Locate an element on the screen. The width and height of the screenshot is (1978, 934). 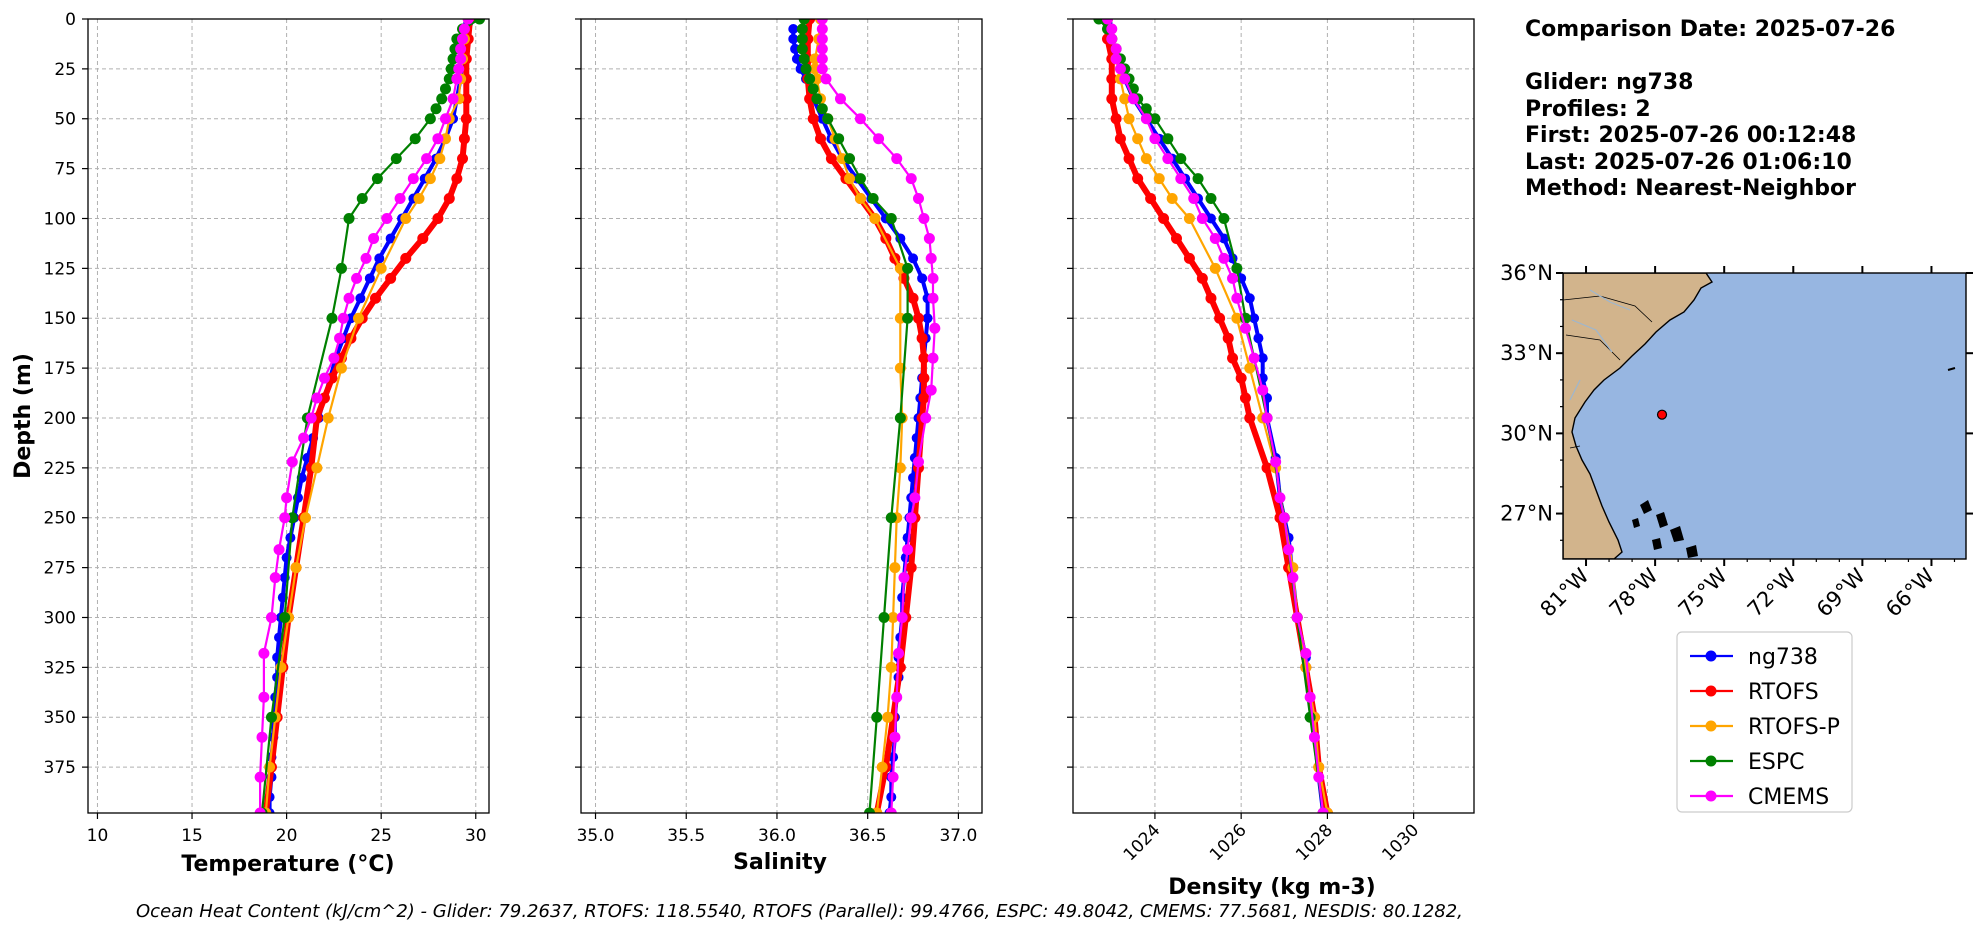
legend: ng738 RTOFS RTOFS-P ESPC CMEMS is located at coordinates (1764, 722).